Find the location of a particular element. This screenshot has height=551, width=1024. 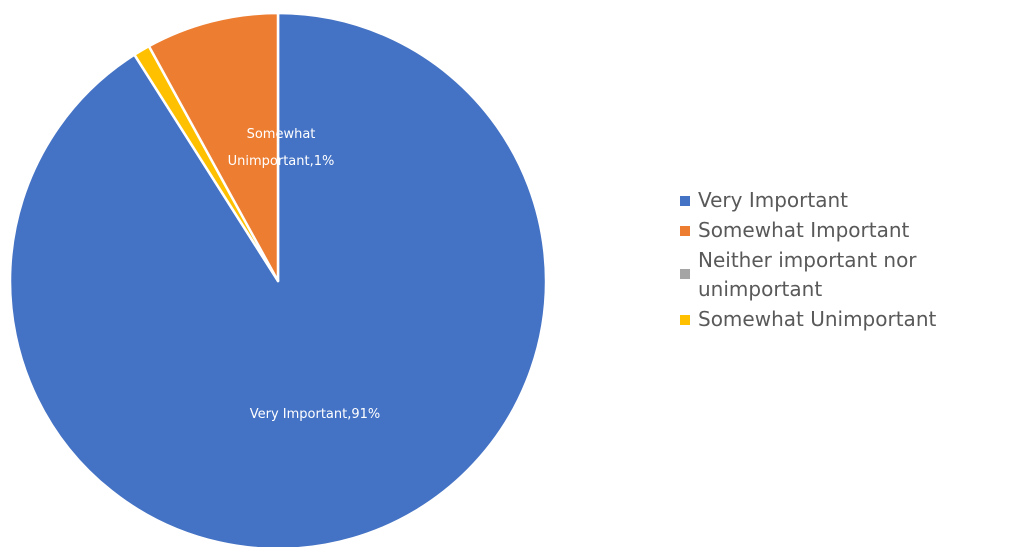

legend-swatch-somewhat-important is located at coordinates (685, 231).